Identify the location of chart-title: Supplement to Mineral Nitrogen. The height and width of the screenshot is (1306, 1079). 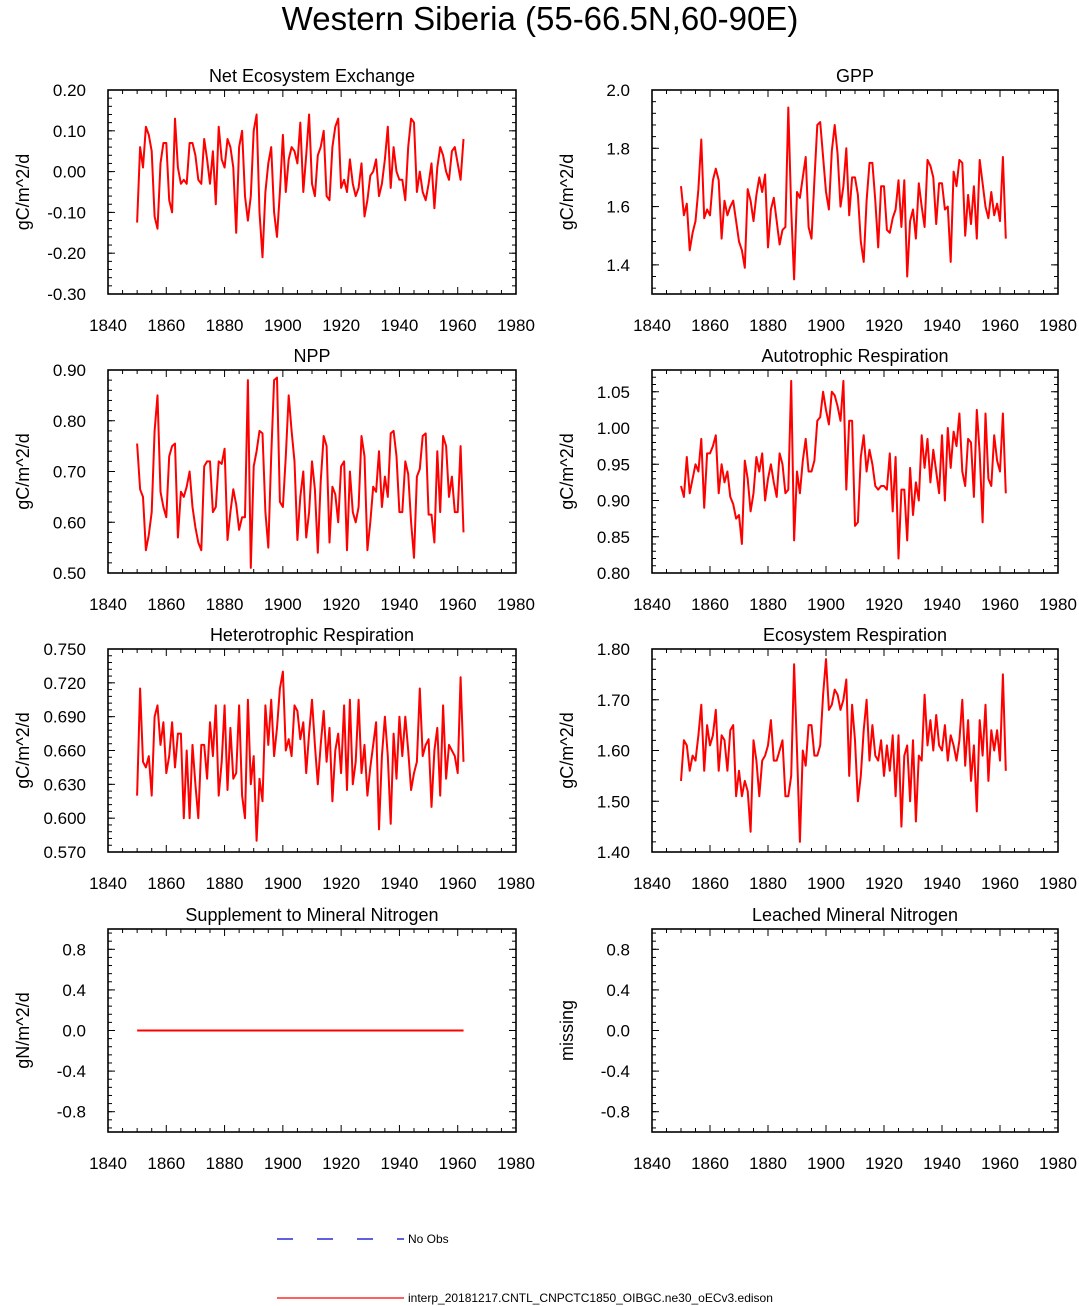
(311, 915).